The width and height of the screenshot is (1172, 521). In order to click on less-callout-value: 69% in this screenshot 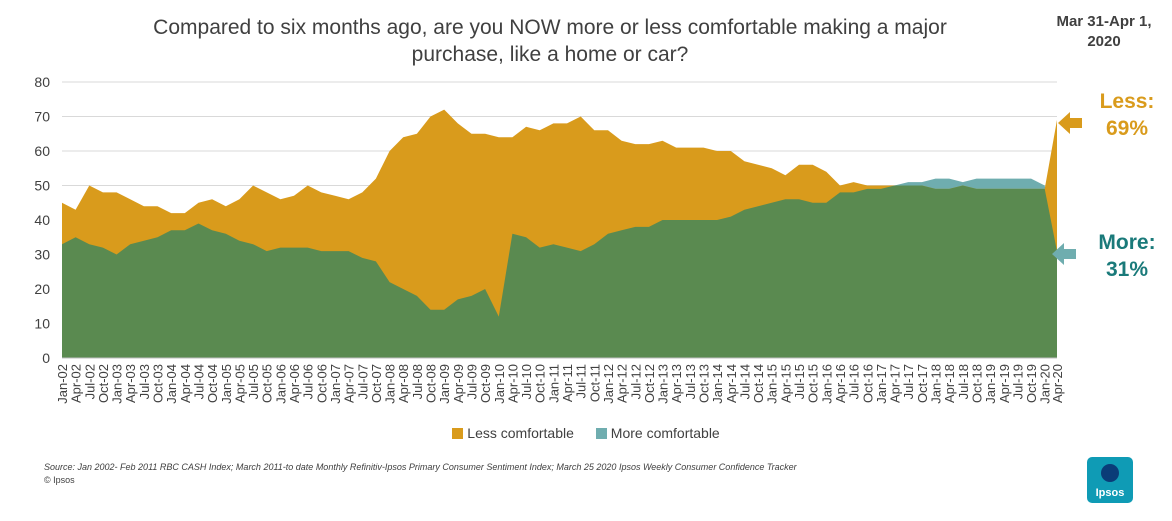, I will do `click(1127, 128)`.